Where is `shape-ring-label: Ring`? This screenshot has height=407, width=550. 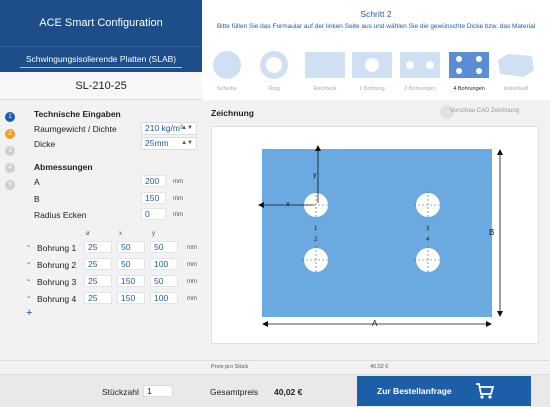
shape-ring-label: Ring is located at coordinates (274, 89).